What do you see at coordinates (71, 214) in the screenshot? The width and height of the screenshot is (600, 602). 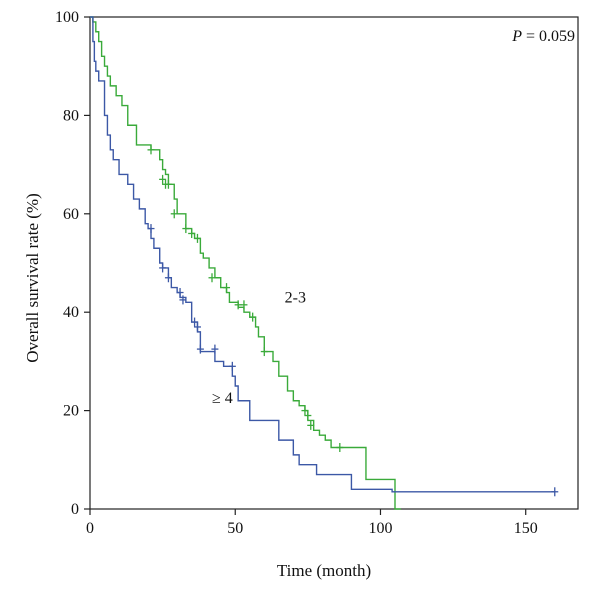 I see `y-tick-label: 60` at bounding box center [71, 214].